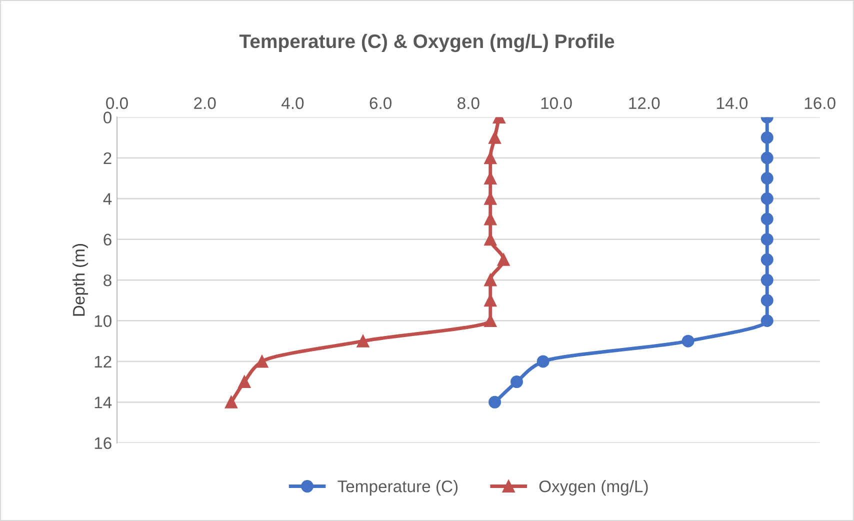  What do you see at coordinates (556, 103) in the screenshot?
I see `x-tick-label: 10.0` at bounding box center [556, 103].